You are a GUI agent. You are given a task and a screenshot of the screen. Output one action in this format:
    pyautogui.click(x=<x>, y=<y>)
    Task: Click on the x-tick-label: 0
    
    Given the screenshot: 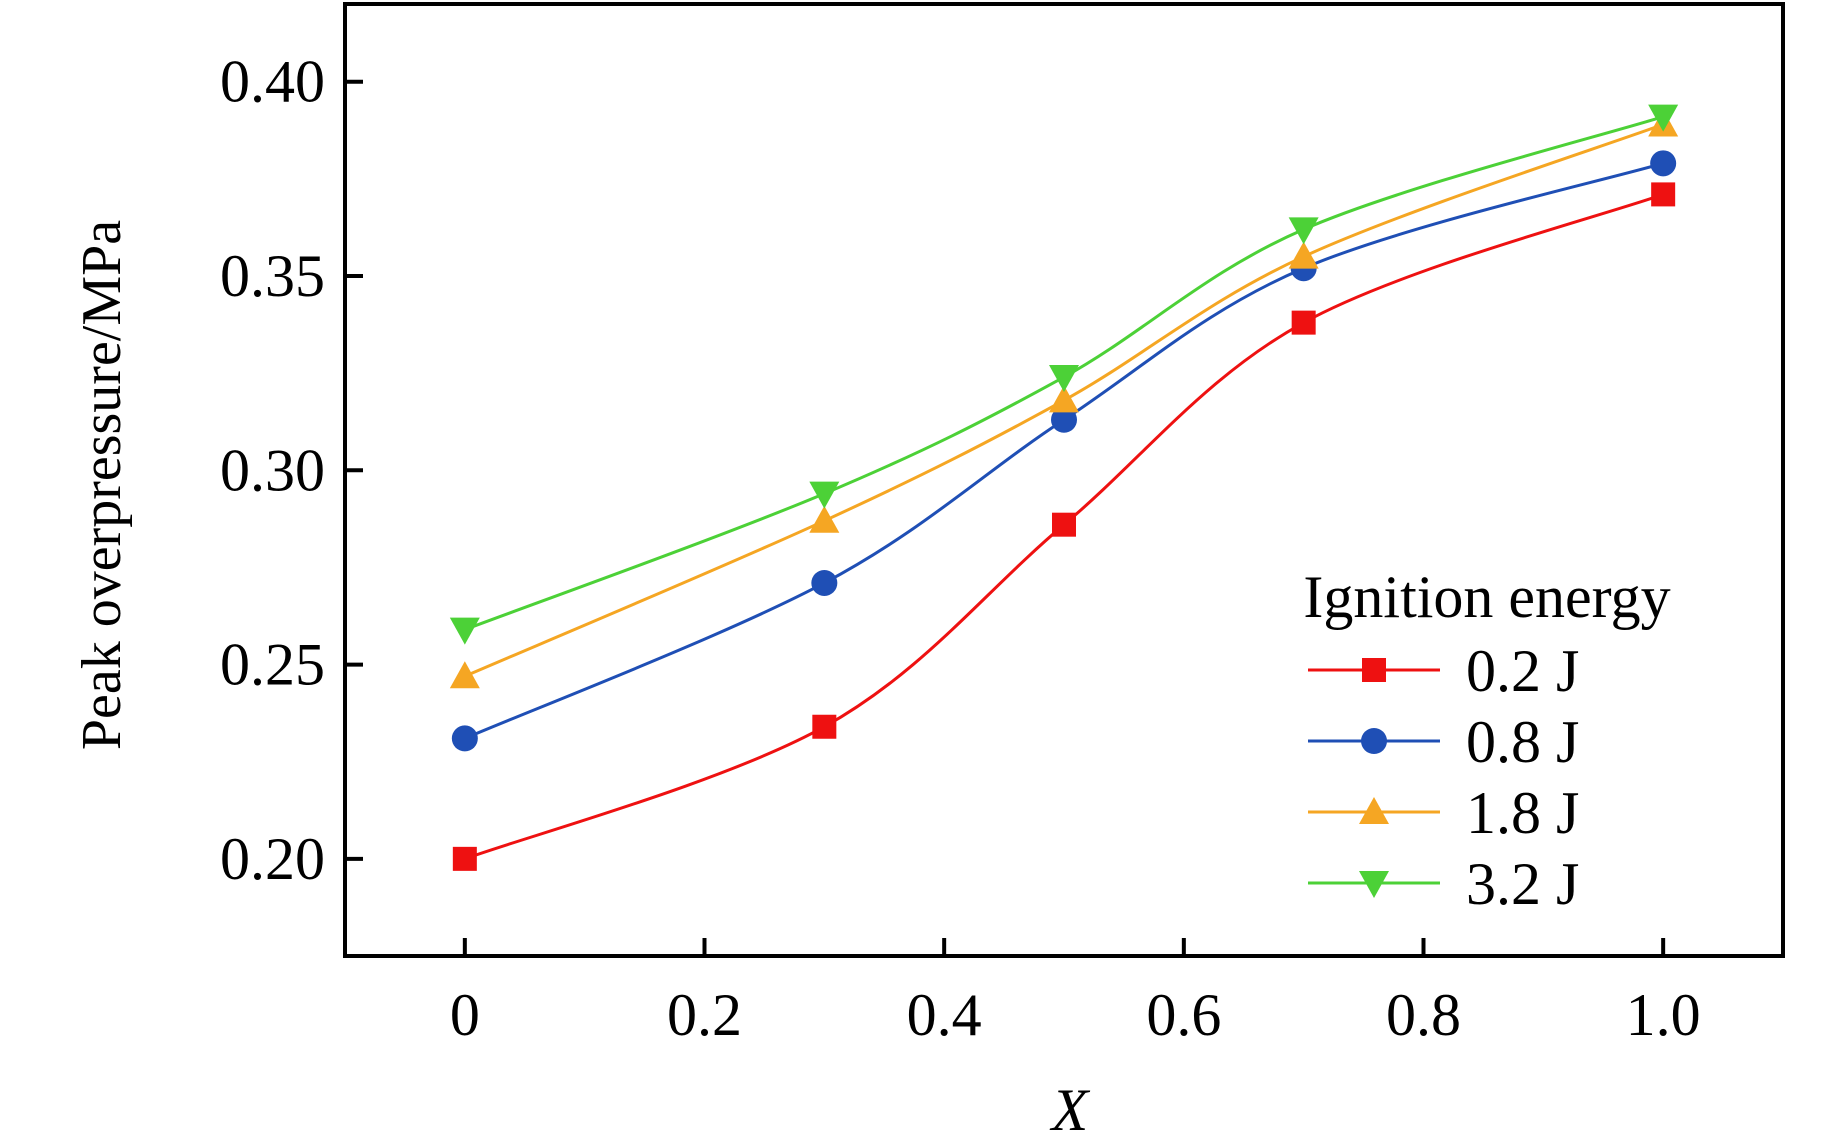 What is the action you would take?
    pyautogui.click(x=465, y=1015)
    